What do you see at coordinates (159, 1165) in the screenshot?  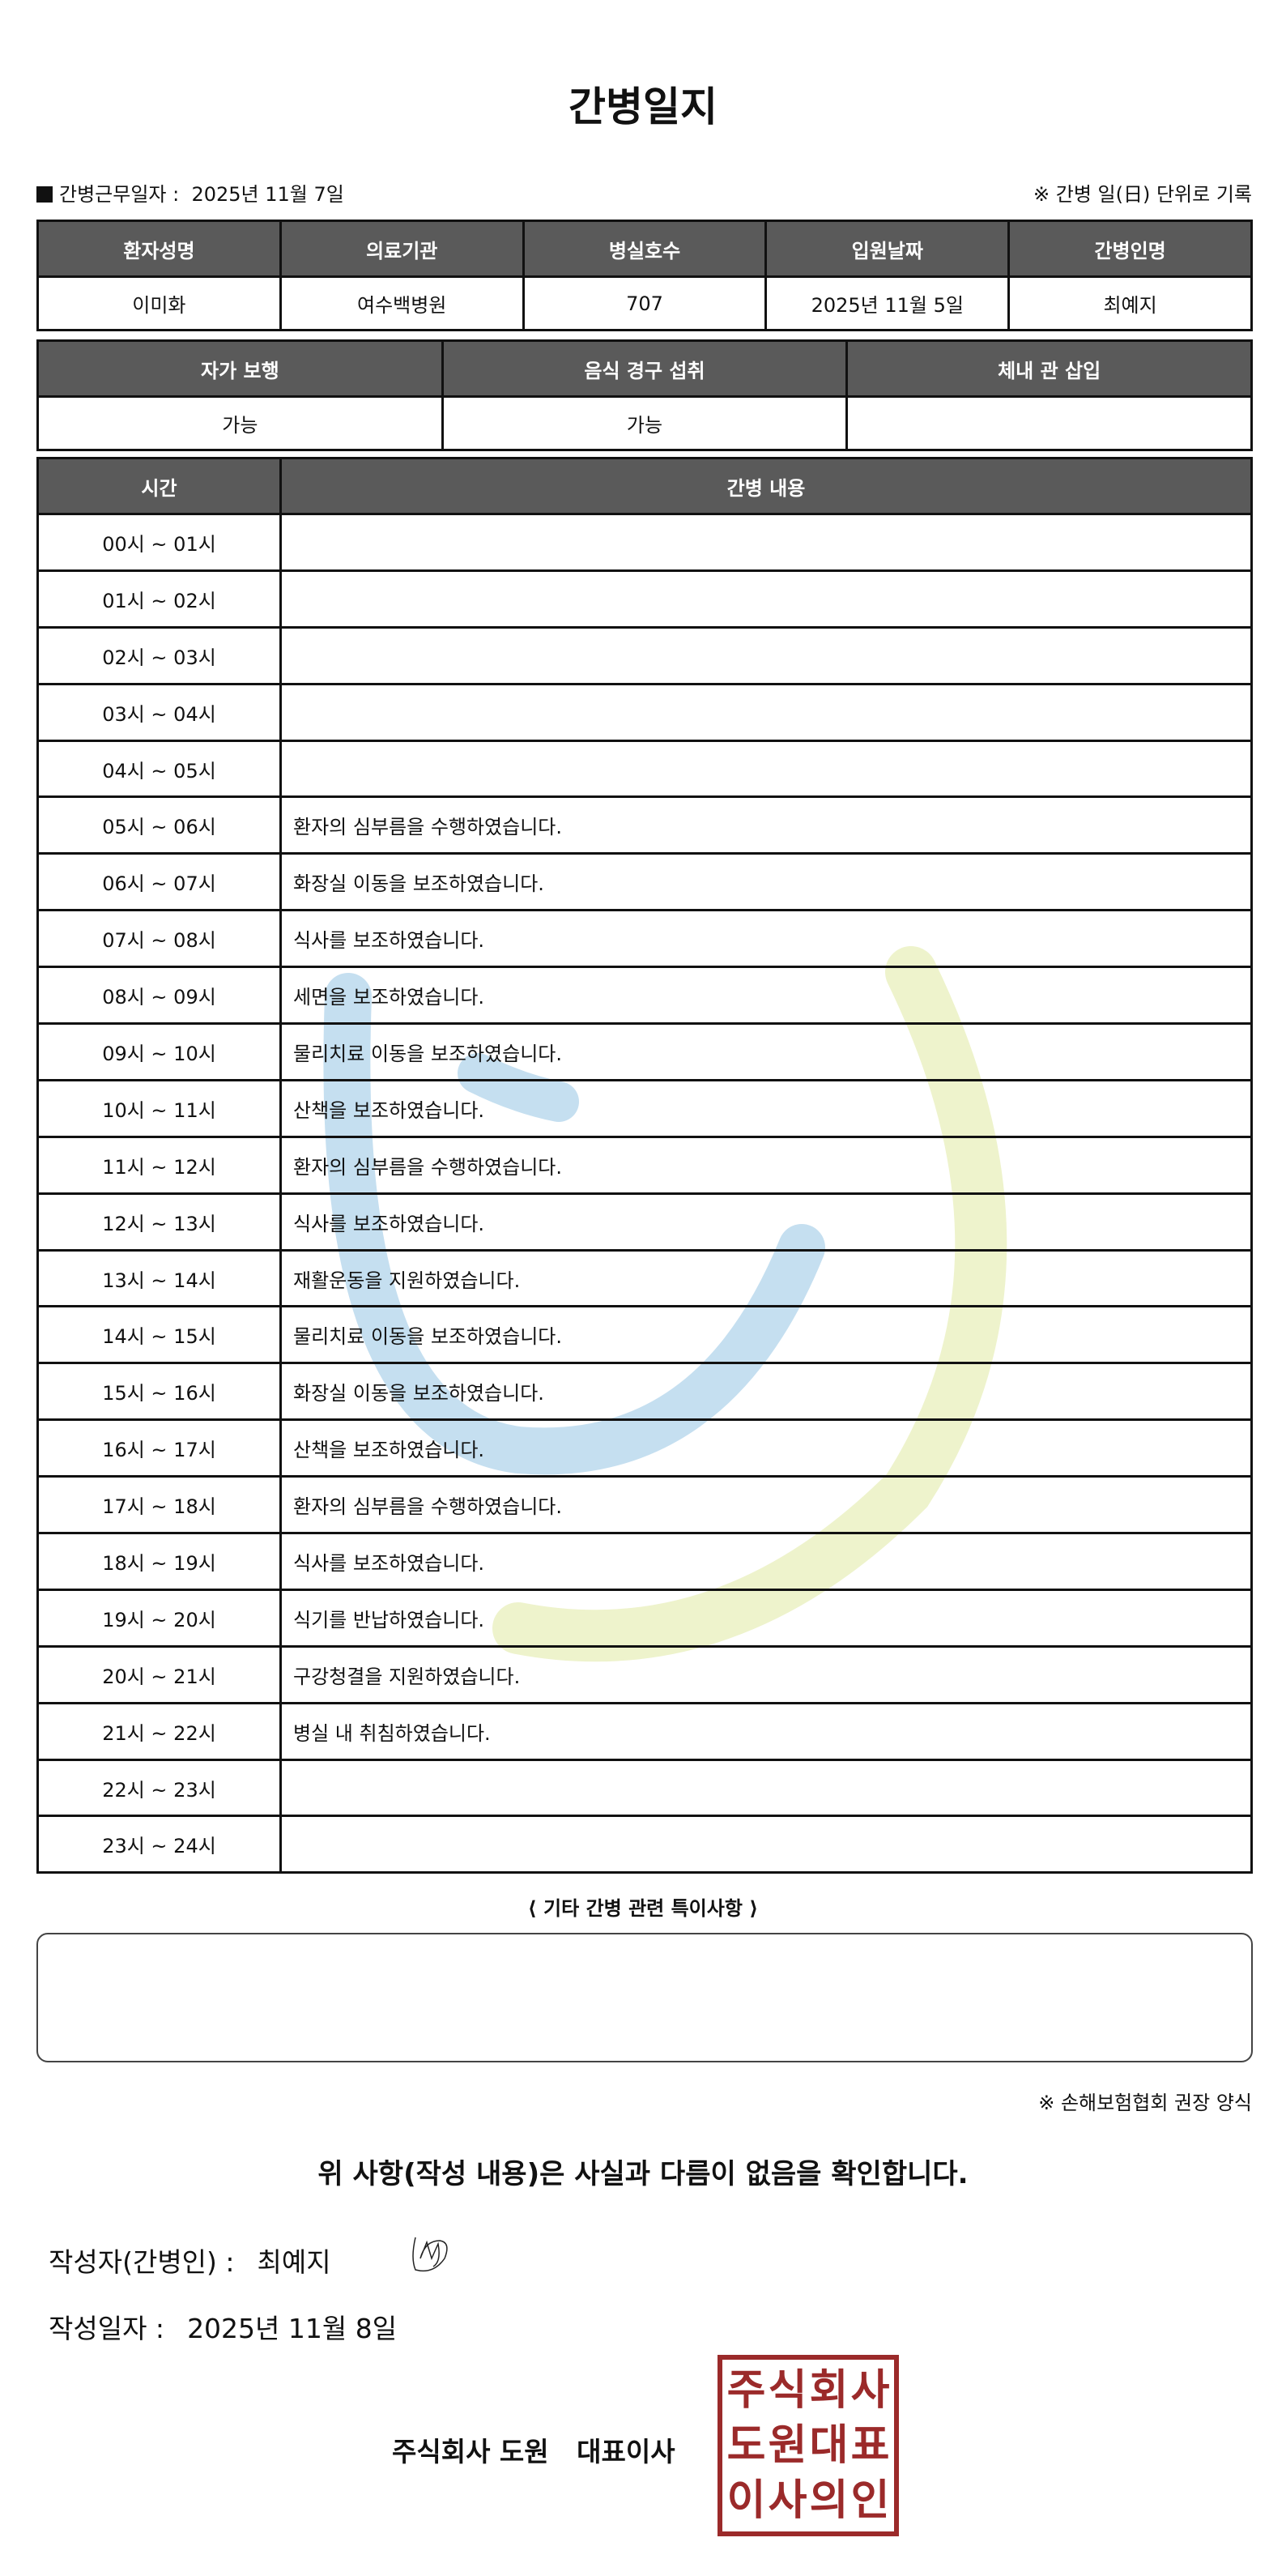 I see `time-cell: 11시 ~ 12시` at bounding box center [159, 1165].